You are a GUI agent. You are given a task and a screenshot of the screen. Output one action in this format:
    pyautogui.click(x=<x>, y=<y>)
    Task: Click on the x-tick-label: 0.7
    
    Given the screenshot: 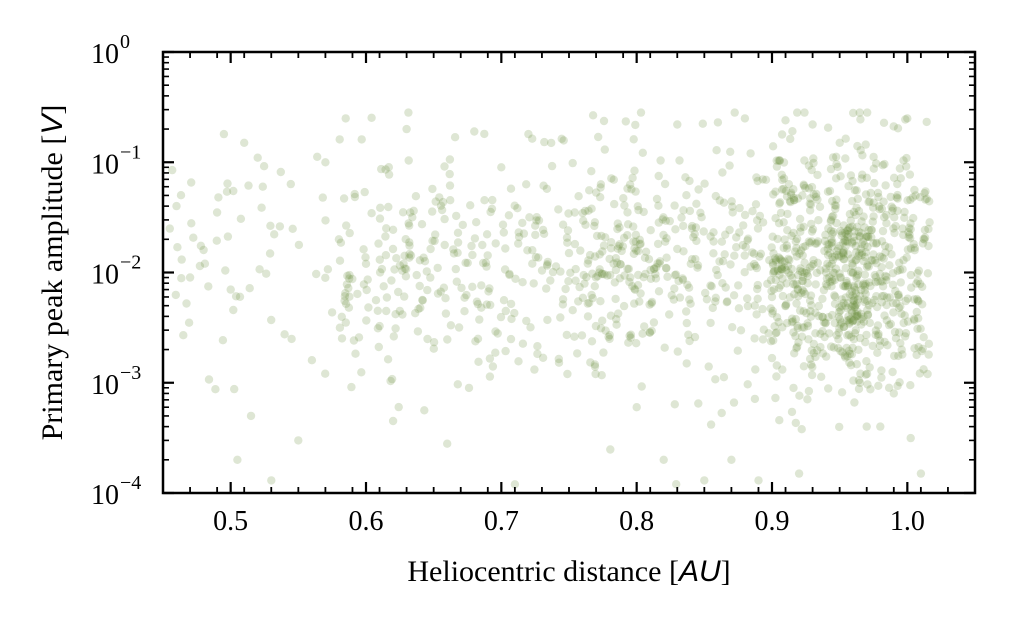 What is the action you would take?
    pyautogui.click(x=501, y=521)
    